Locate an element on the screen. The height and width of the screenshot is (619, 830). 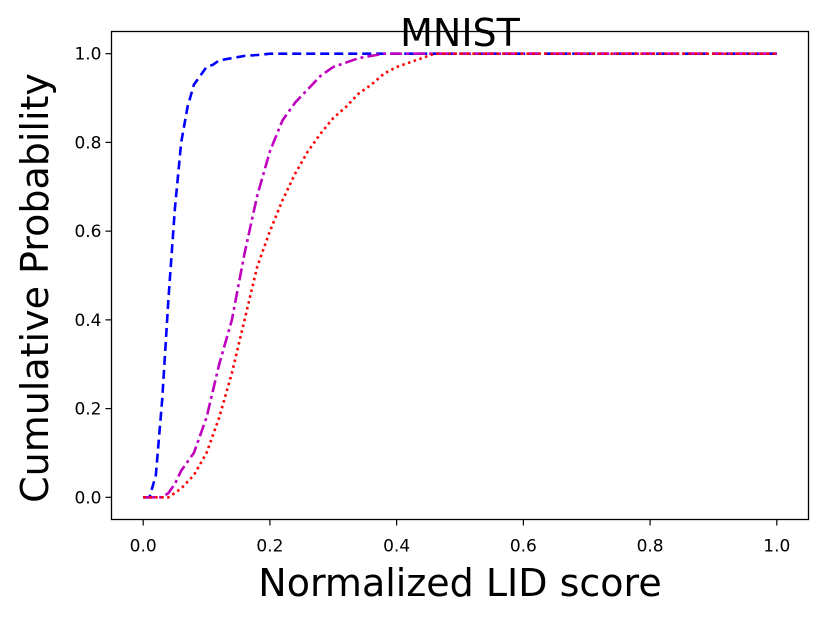
x-axis-label: Normalized LID score is located at coordinates (459, 583).